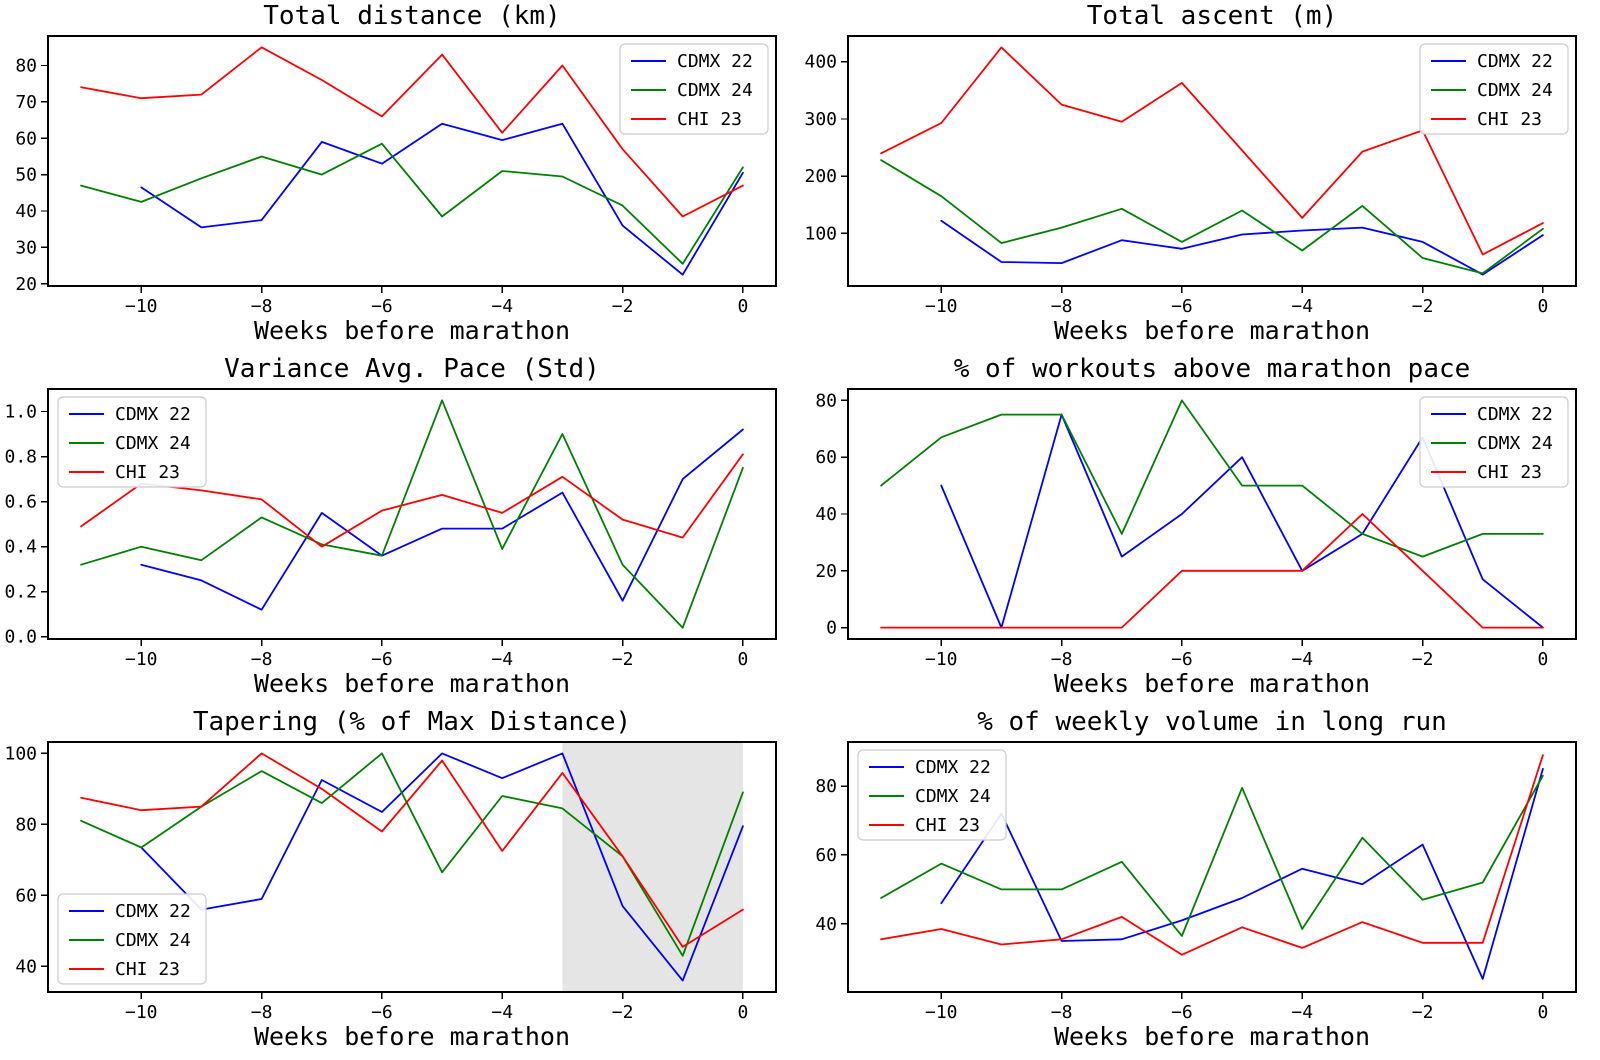  Describe the element at coordinates (826, 571) in the screenshot. I see `y-tick-label: 20` at that location.